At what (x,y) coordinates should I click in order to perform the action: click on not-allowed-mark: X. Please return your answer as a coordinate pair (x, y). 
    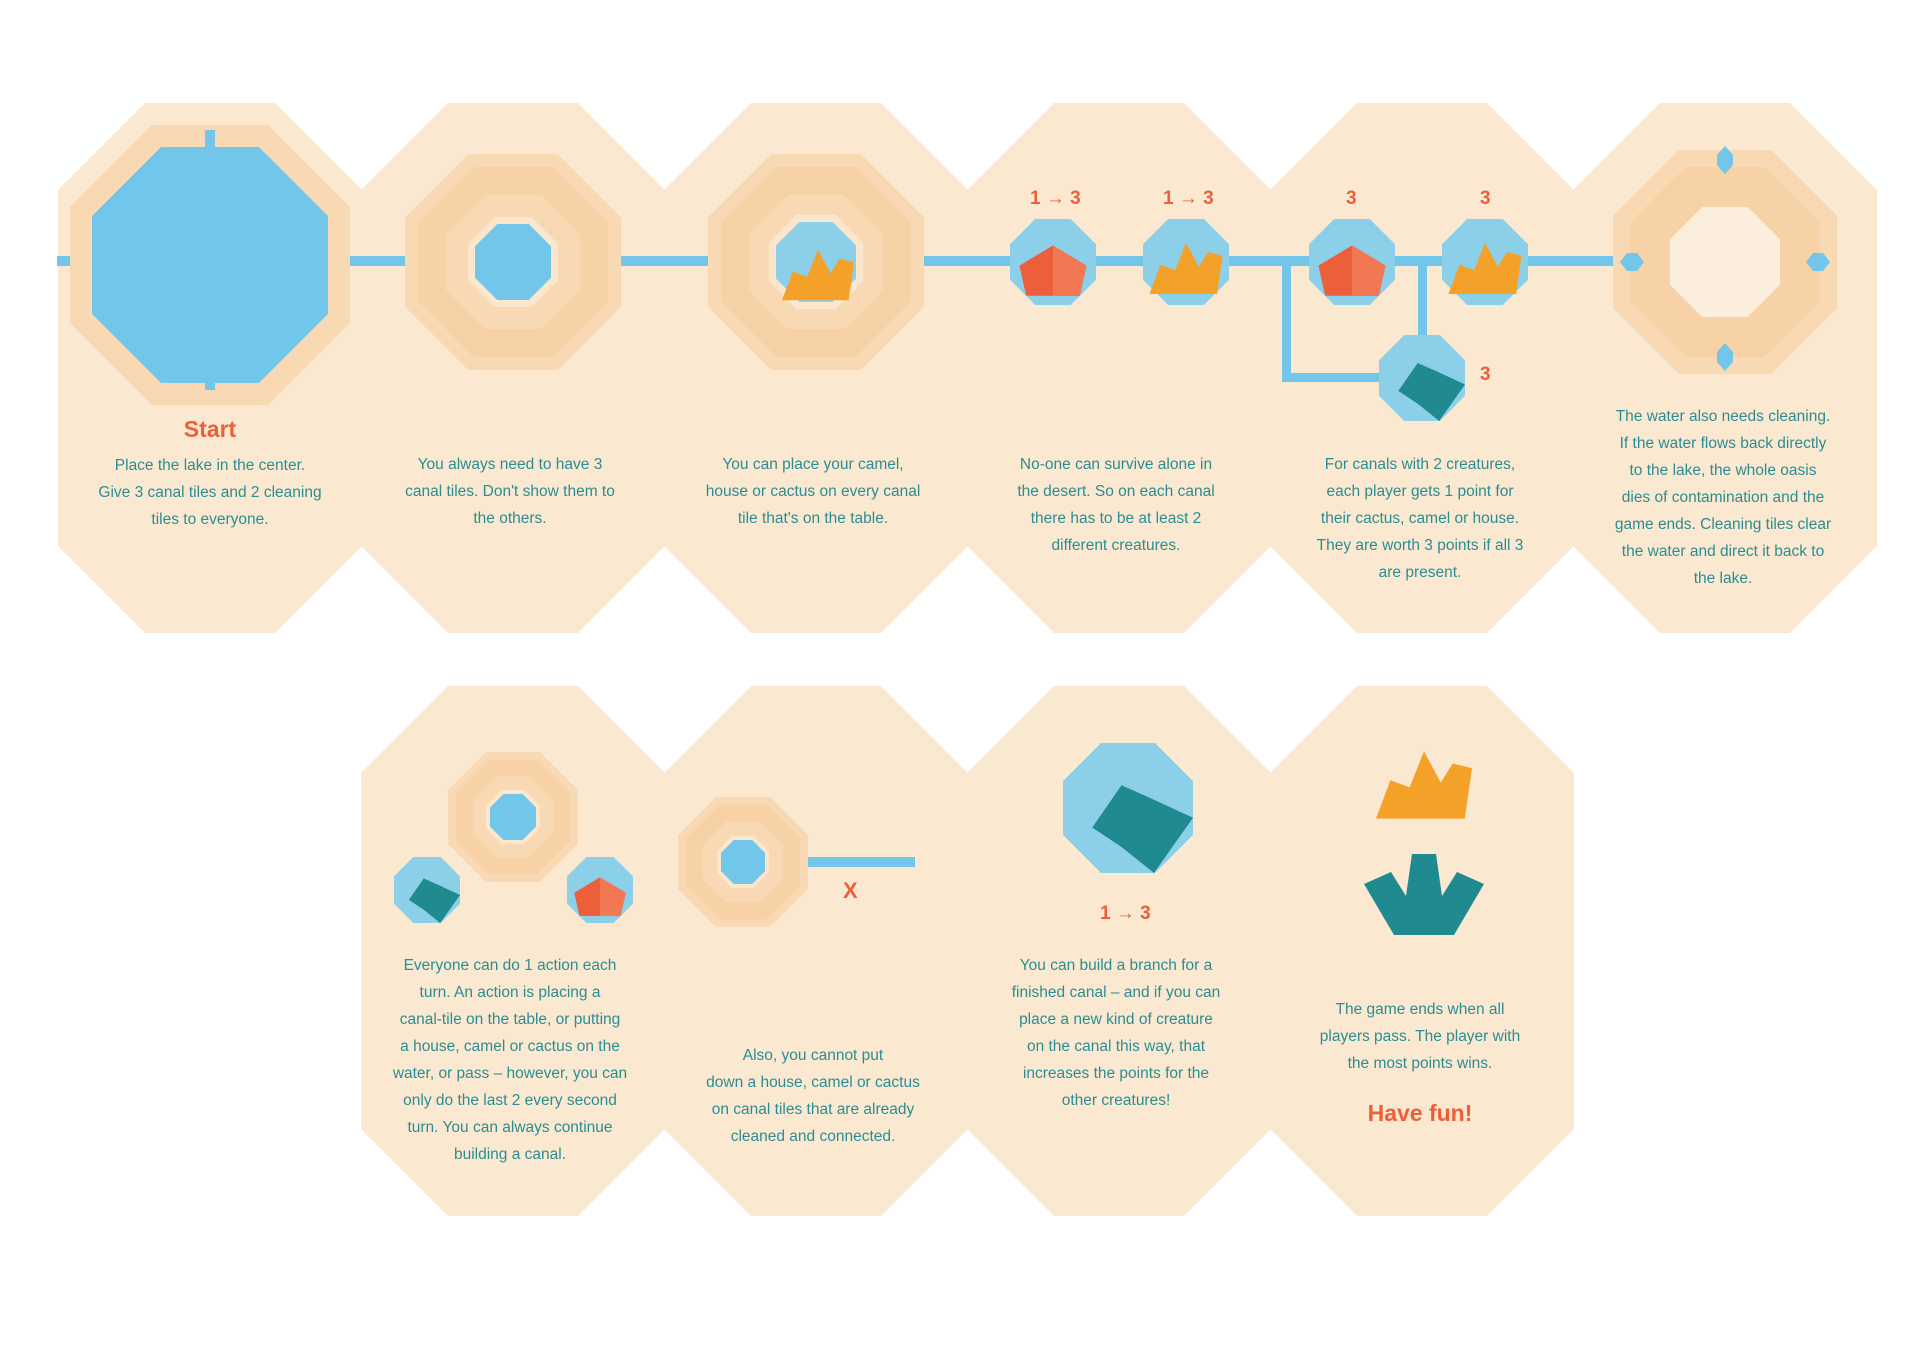
    Looking at the image, I should click on (850, 890).